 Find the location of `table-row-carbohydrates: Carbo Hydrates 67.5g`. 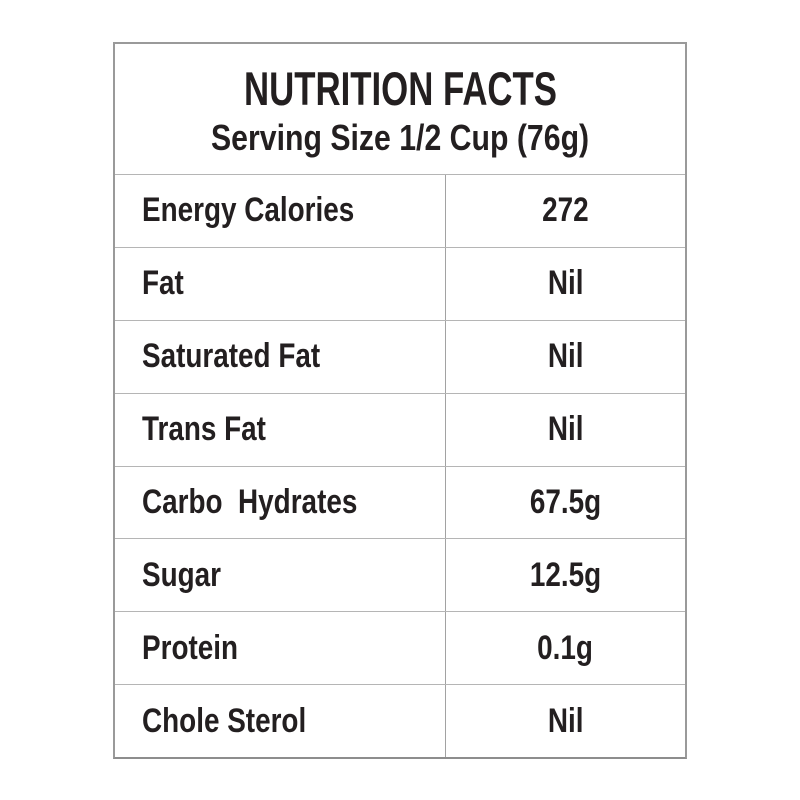

table-row-carbohydrates: Carbo Hydrates 67.5g is located at coordinates (400, 503).